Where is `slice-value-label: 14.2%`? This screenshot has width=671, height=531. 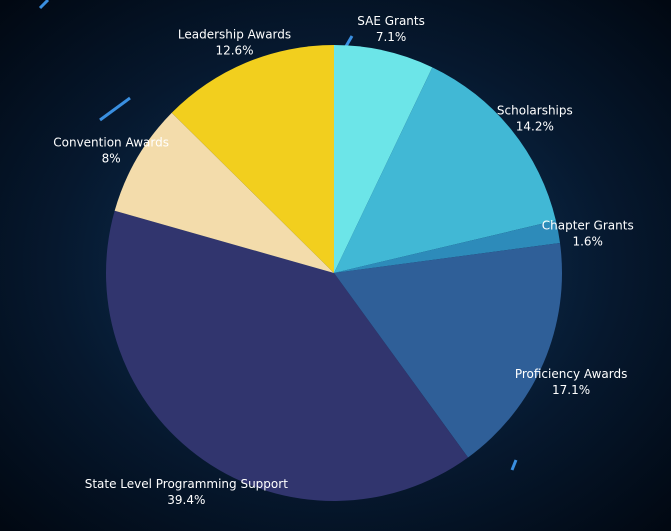 slice-value-label: 14.2% is located at coordinates (535, 127).